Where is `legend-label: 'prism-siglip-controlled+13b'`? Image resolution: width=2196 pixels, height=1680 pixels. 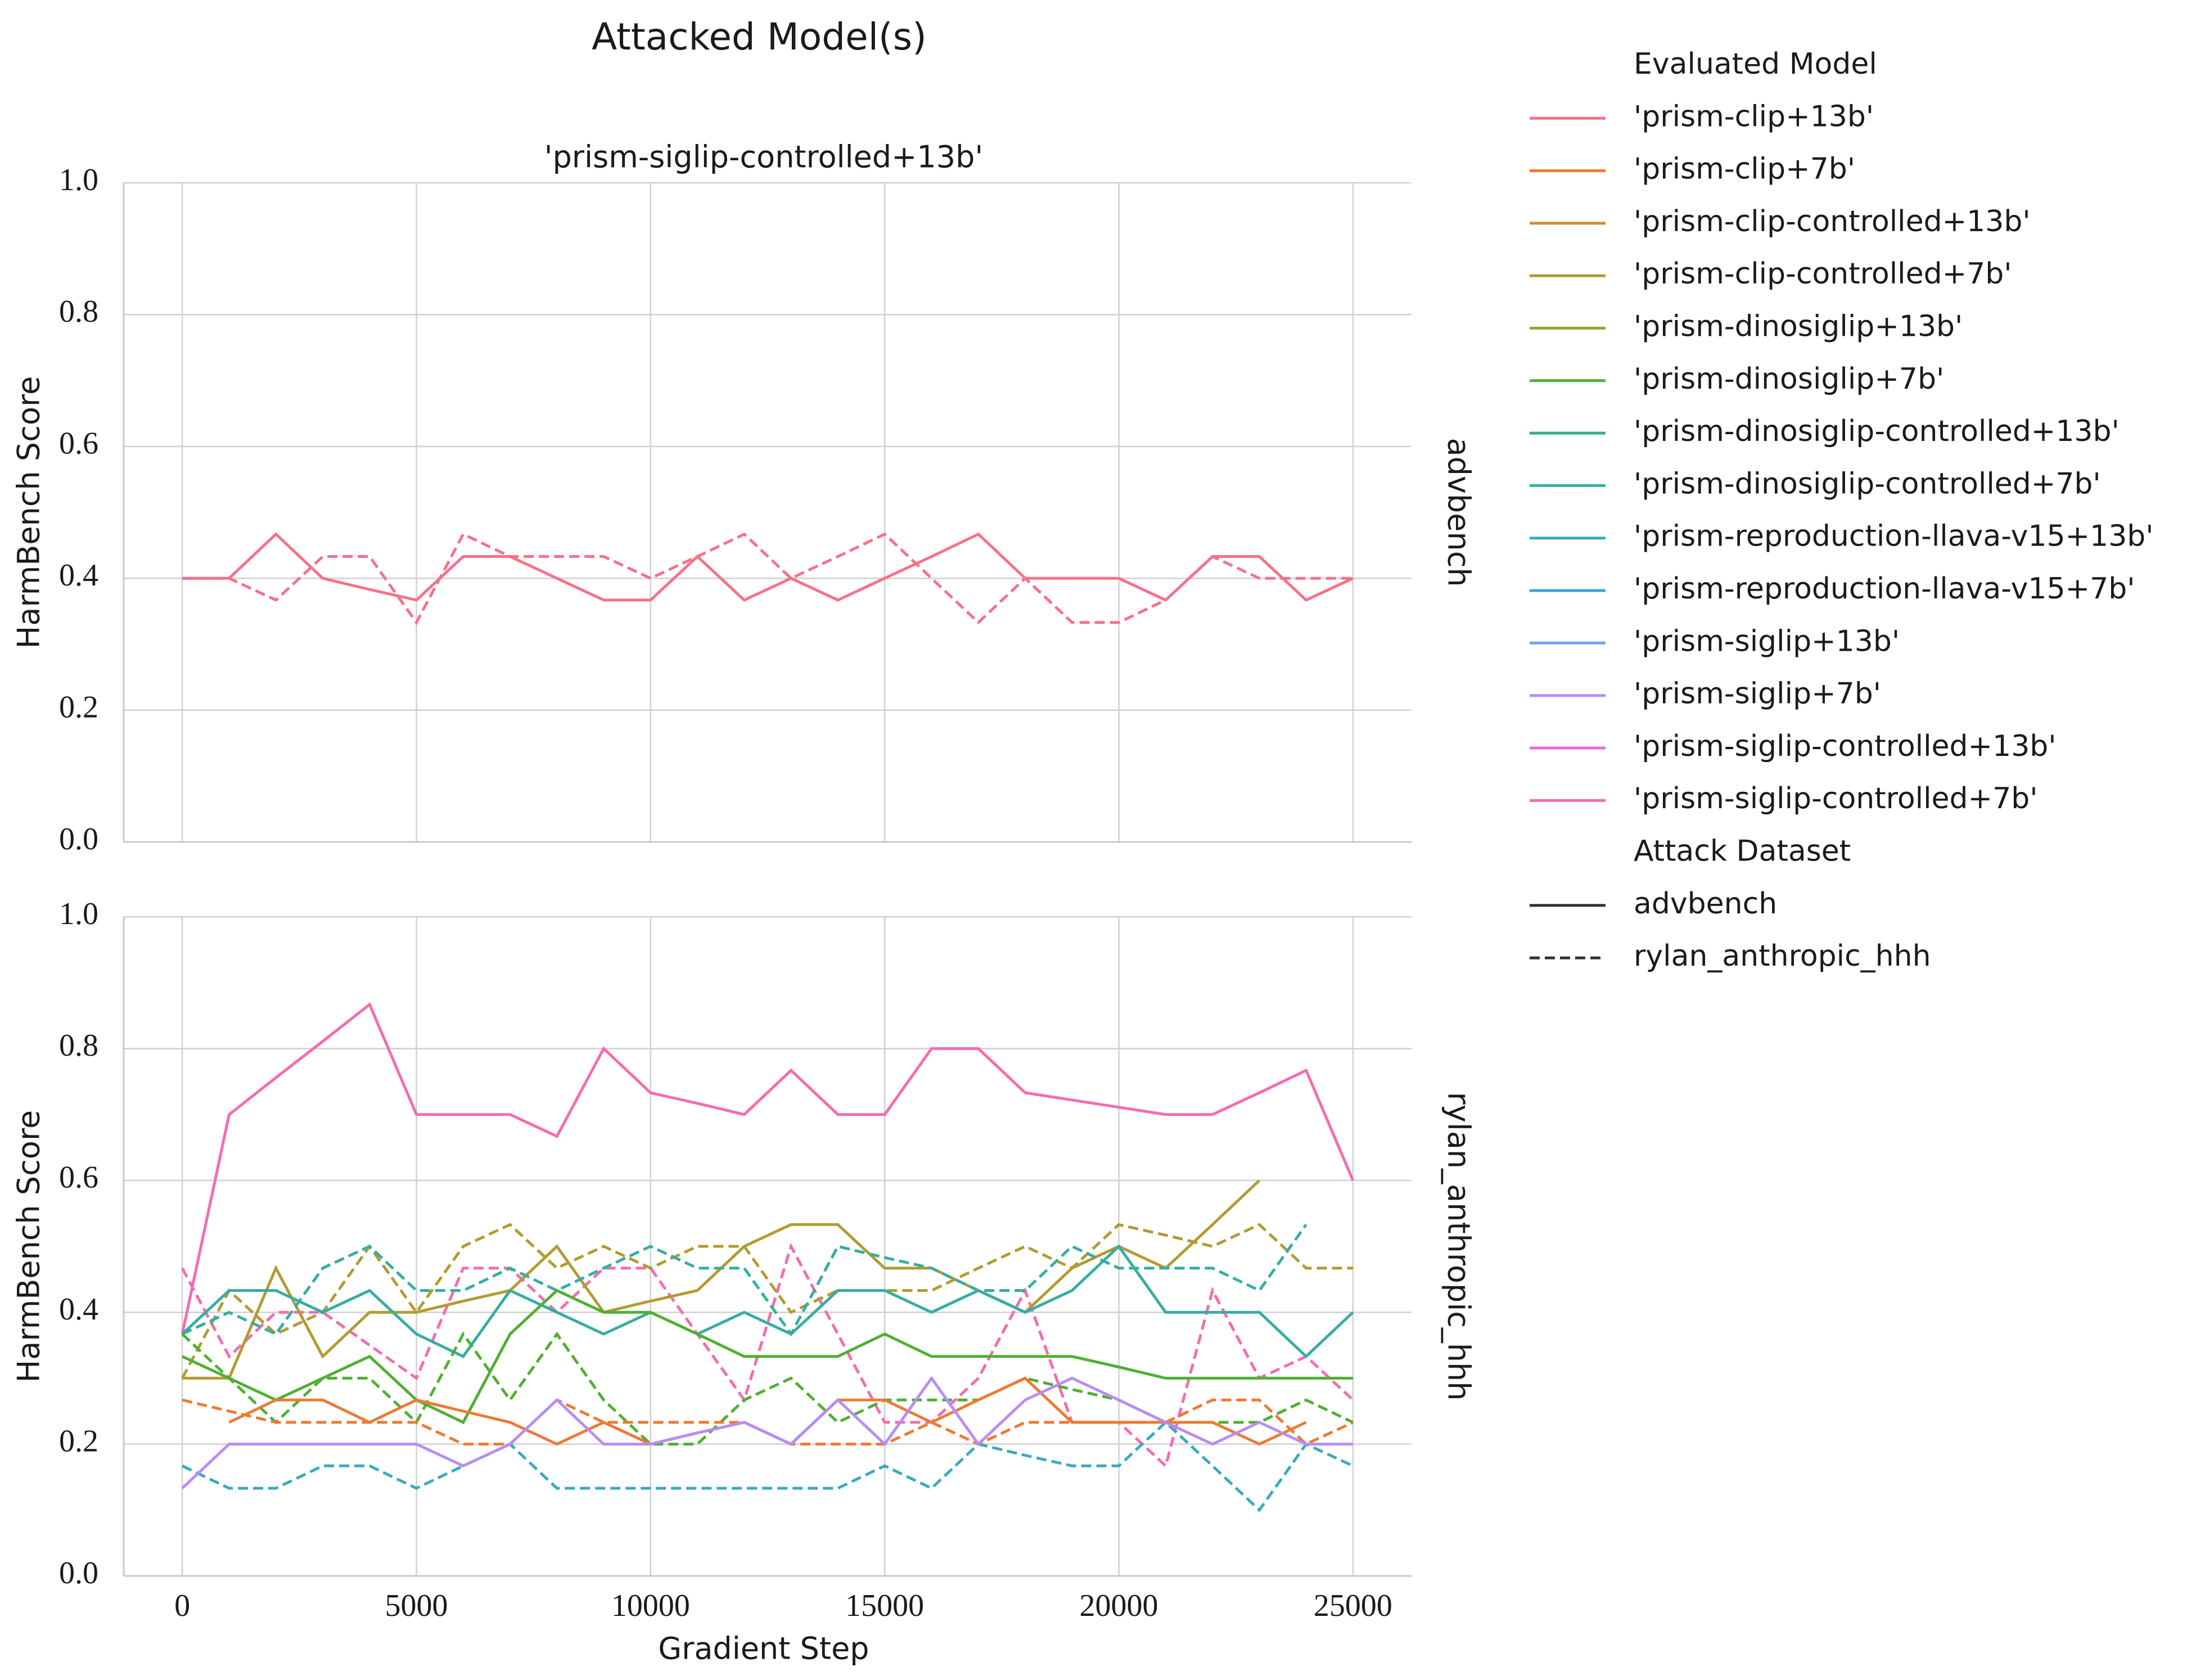
legend-label: 'prism-siglip-controlled+13b' is located at coordinates (1846, 746).